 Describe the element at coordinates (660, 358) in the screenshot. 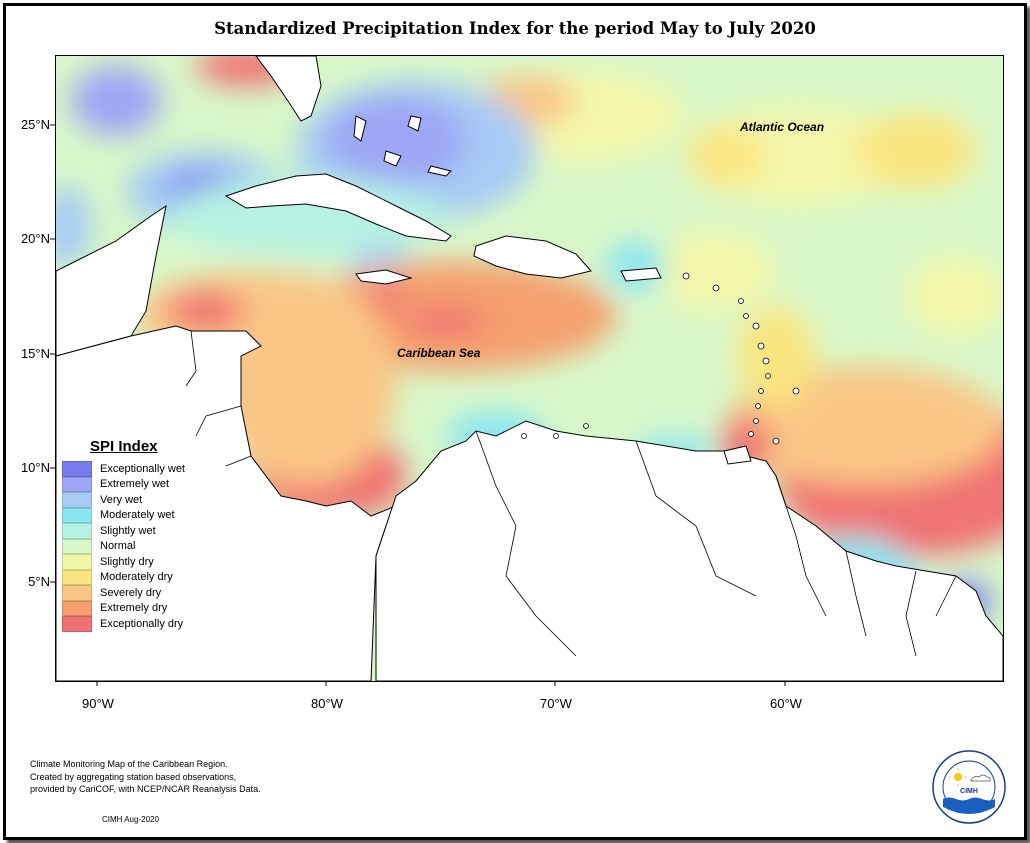

I see `lesser-antilles` at that location.